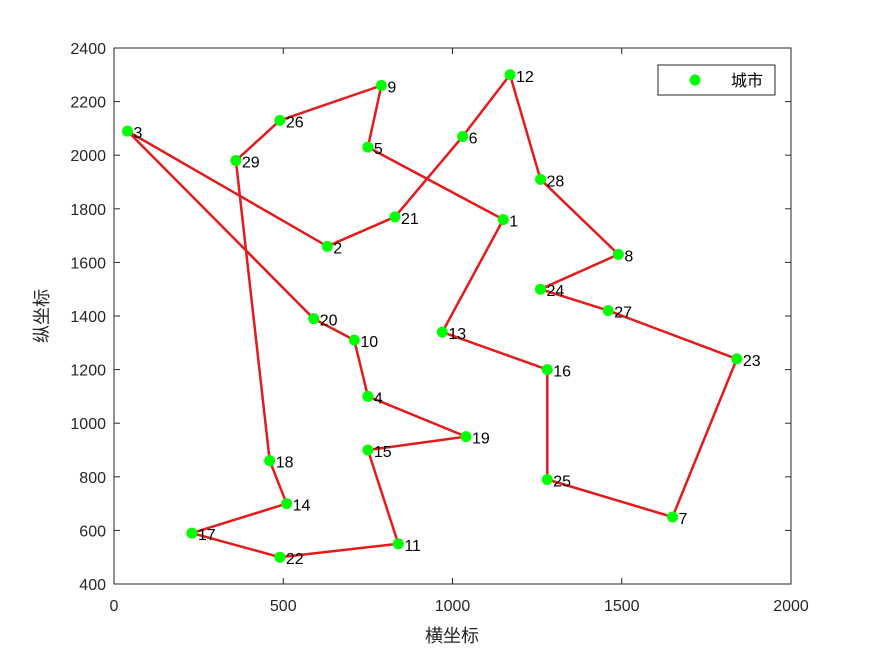 This screenshot has height=656, width=875. Describe the element at coordinates (92, 531) in the screenshot. I see `y-tick-label: 600` at that location.